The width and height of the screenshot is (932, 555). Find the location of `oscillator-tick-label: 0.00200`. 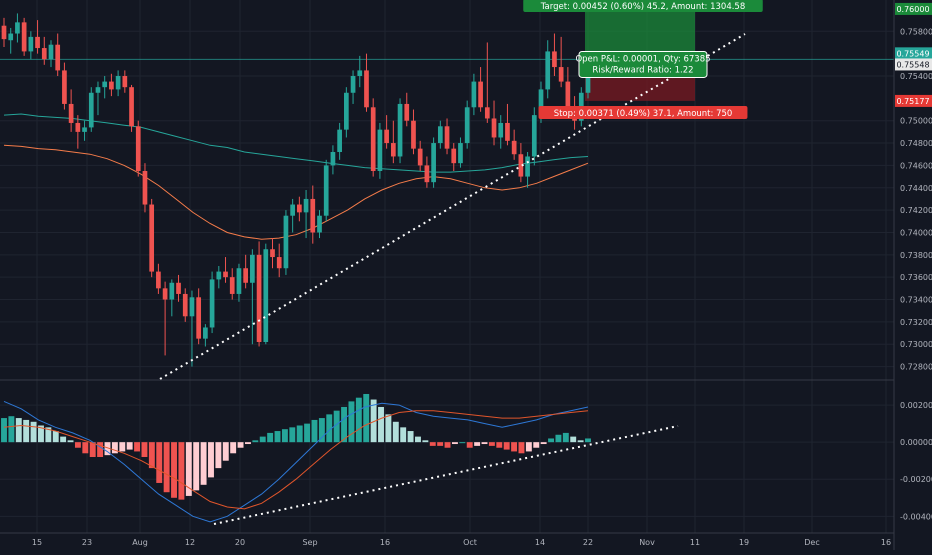

oscillator-tick-label: 0.00200 is located at coordinates (916, 405).